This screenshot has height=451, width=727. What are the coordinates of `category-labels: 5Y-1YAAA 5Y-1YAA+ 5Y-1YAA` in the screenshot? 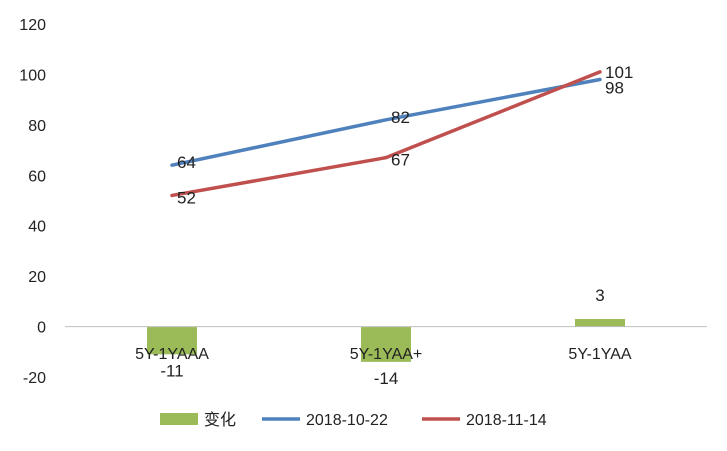 It's located at (383, 354).